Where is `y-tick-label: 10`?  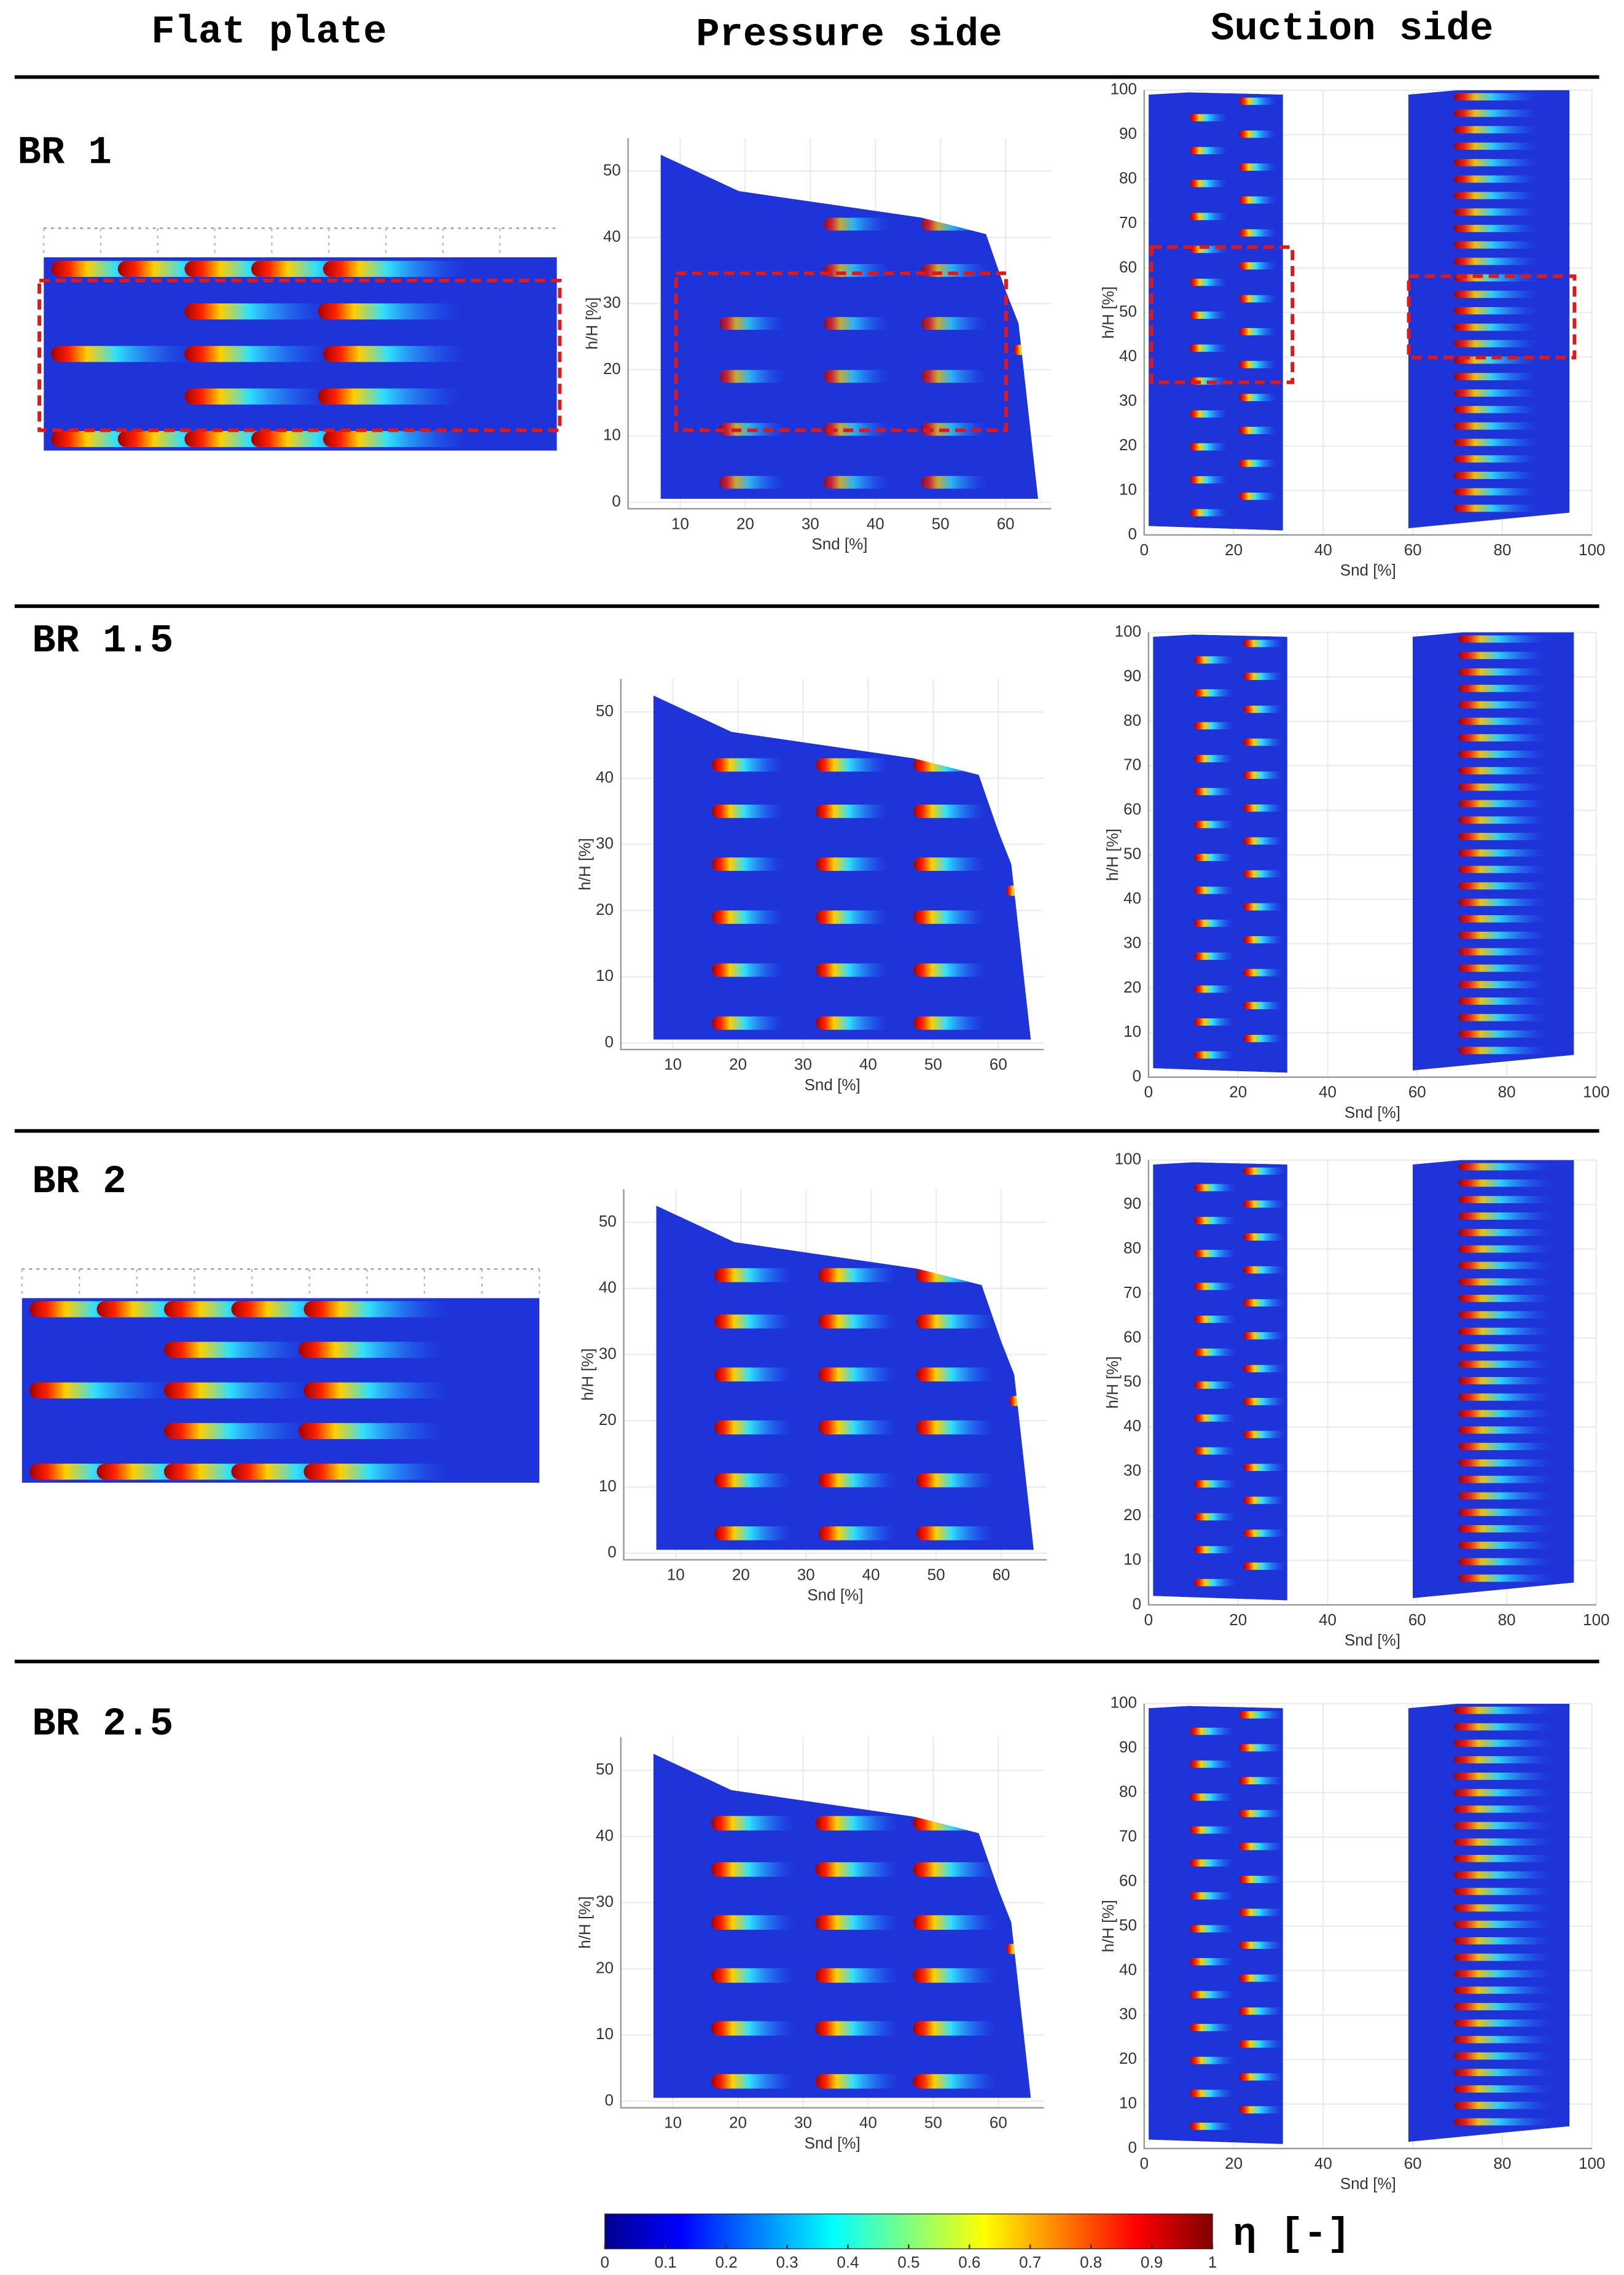
y-tick-label: 10 is located at coordinates (1128, 2103).